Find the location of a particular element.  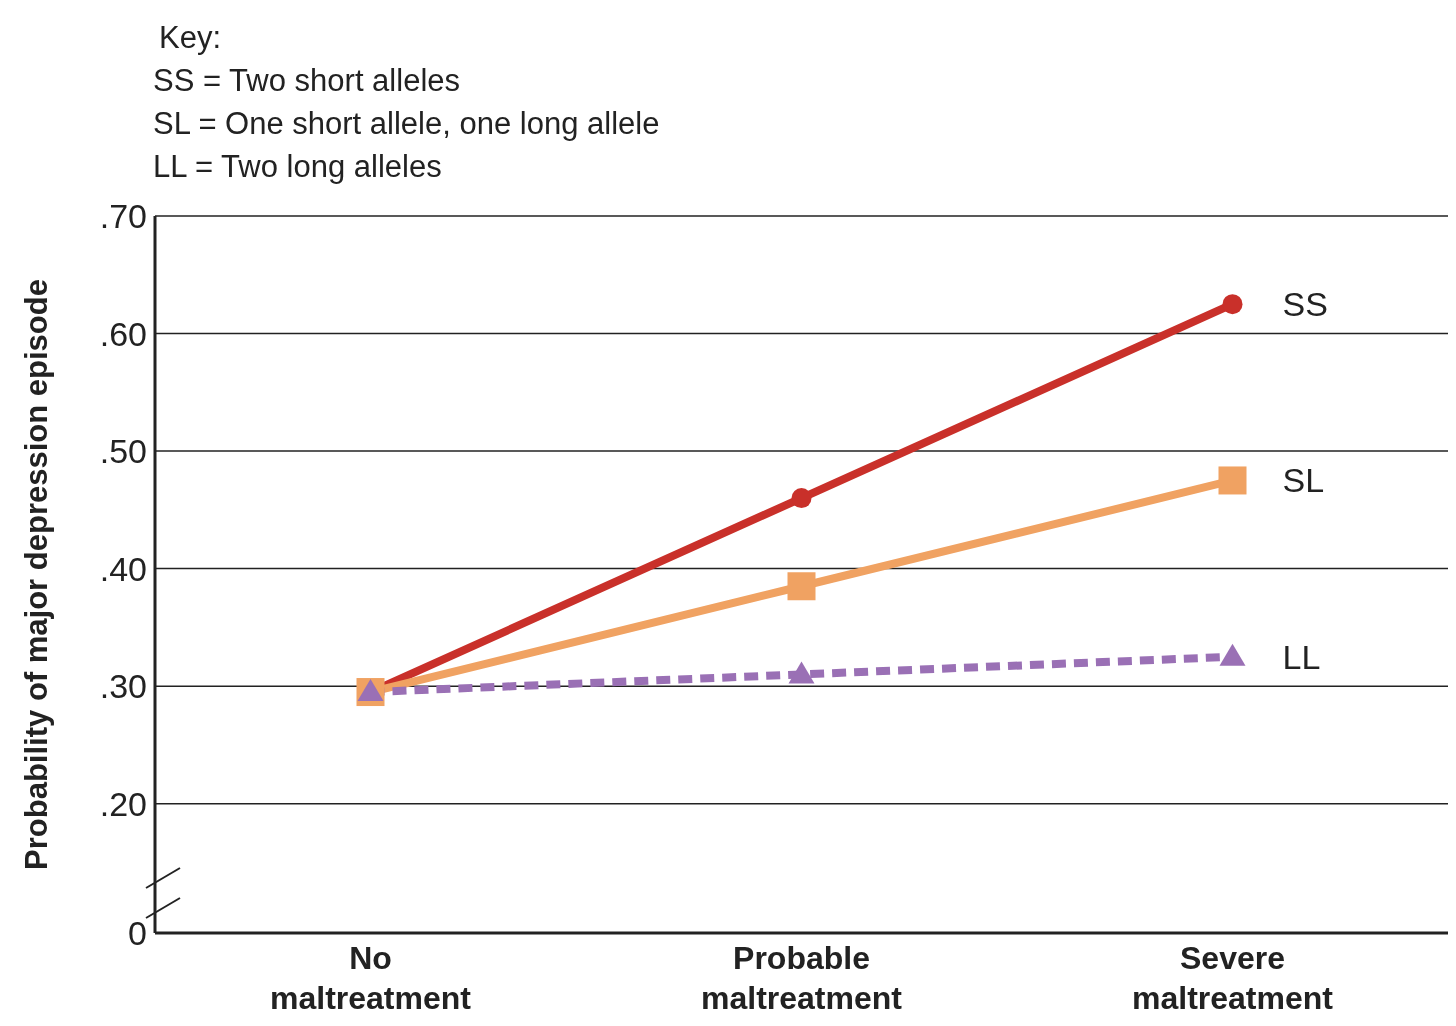

y-tick-label: .40 is located at coordinates (123, 568).